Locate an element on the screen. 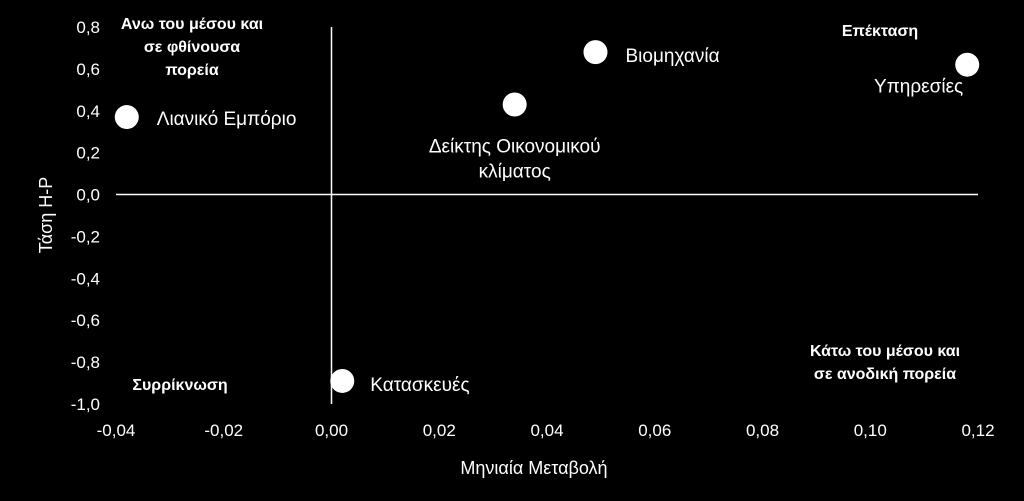 Image resolution: width=1024 pixels, height=501 pixels. data-point-label: Δείκτης Οικονομικού is located at coordinates (515, 146).